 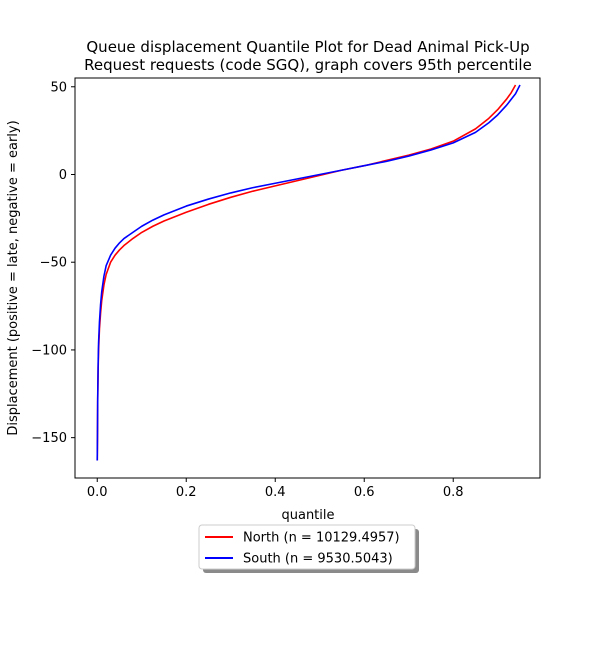 I want to click on x-axis-label: quantile, so click(x=307, y=515).